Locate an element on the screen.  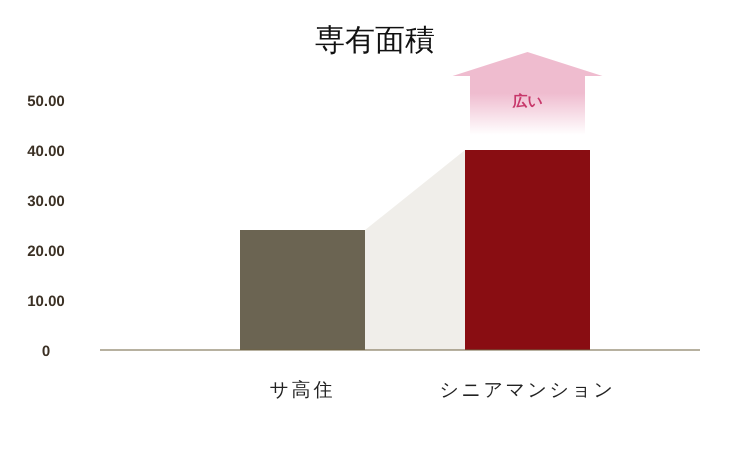
y-tick-label: 0 is located at coordinates (46, 351).